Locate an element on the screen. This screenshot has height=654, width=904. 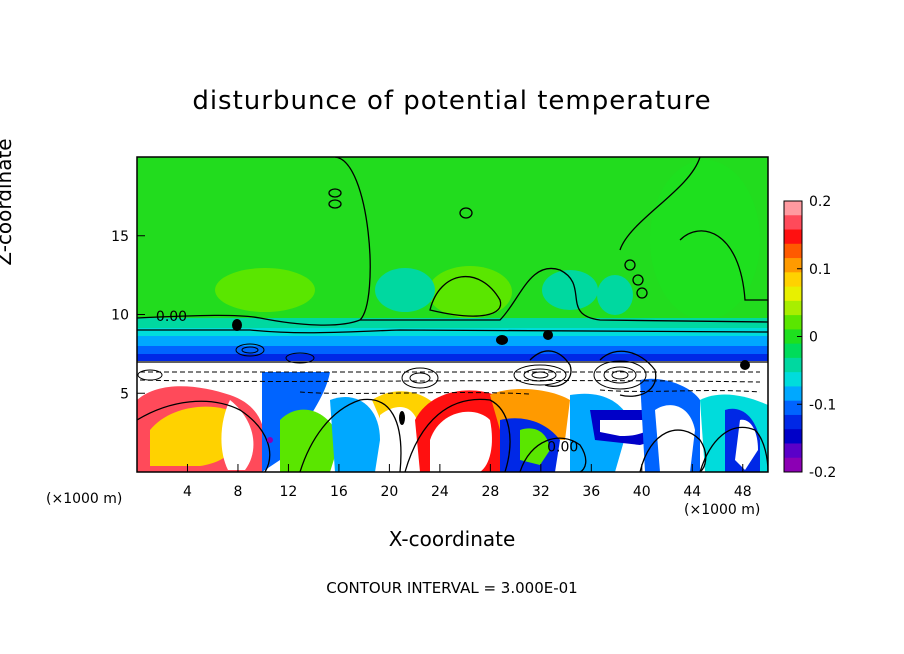
x-tick-label: 36 is located at coordinates (591, 492).